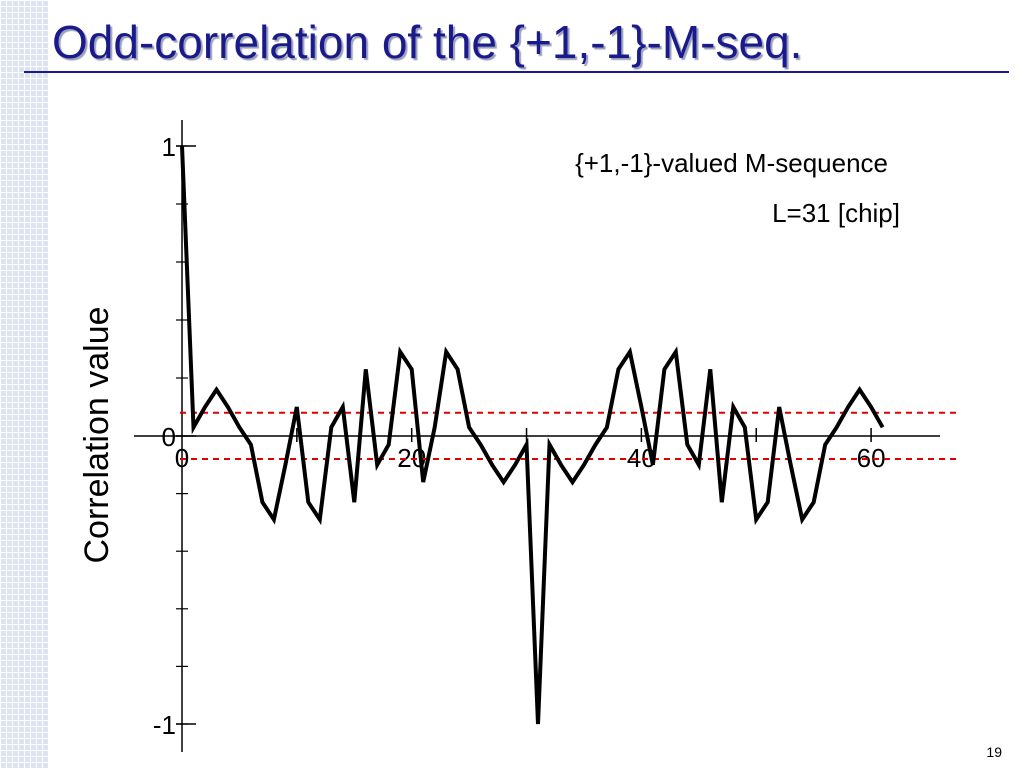  I want to click on chart-annotation-line: {+1,-1}-valued M-sequence, so click(731, 163).